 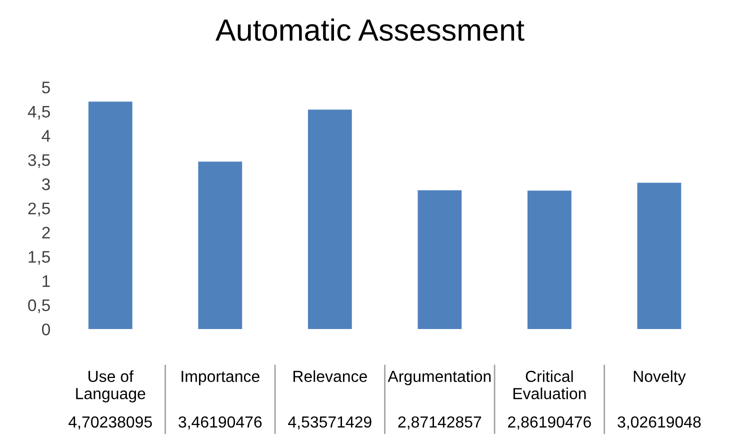 I want to click on y-tick-label: 3,5, so click(x=39, y=161).